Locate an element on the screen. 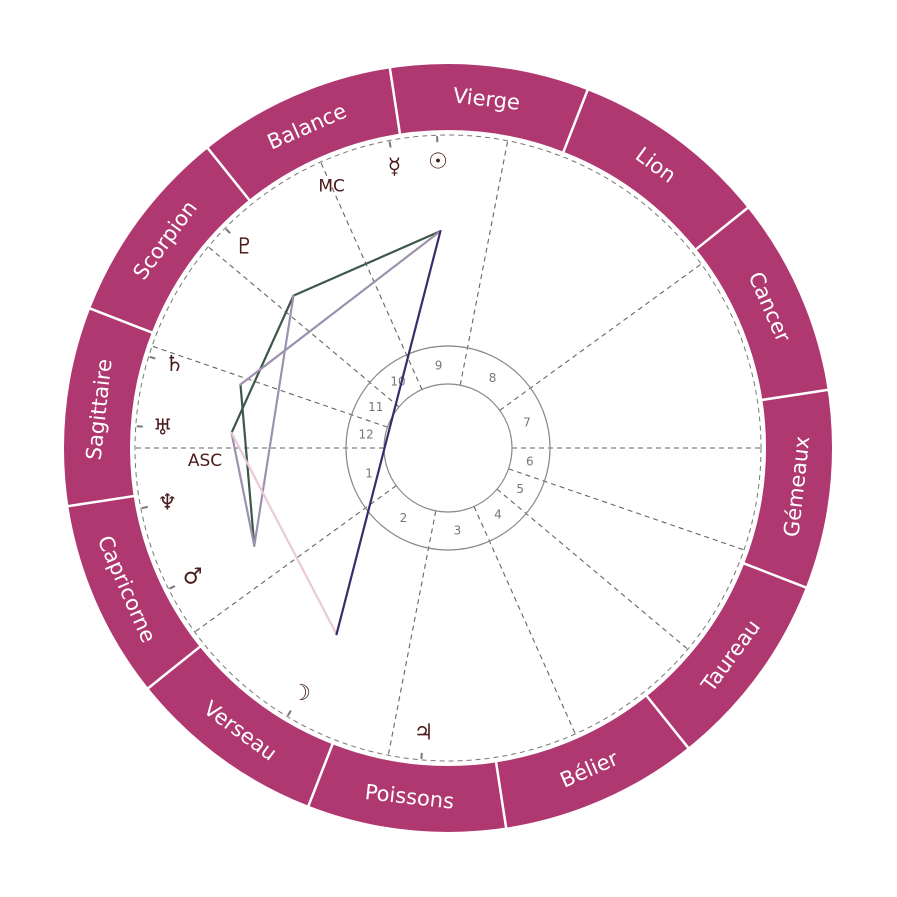  house-number: 3 is located at coordinates (458, 530).